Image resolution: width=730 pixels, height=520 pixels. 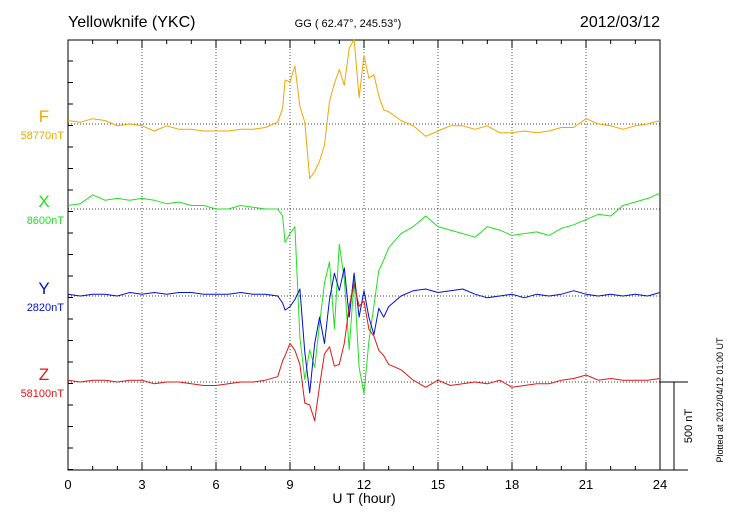 I want to click on series-baseline-x: 8600nT, so click(x=46, y=221).